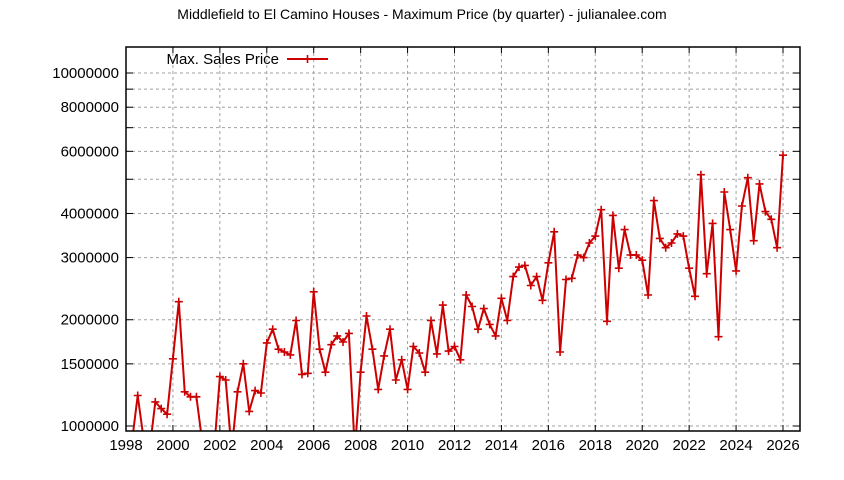 This screenshot has height=480, width=844. Describe the element at coordinates (595, 445) in the screenshot. I see `x-tick-label: 2018` at that location.